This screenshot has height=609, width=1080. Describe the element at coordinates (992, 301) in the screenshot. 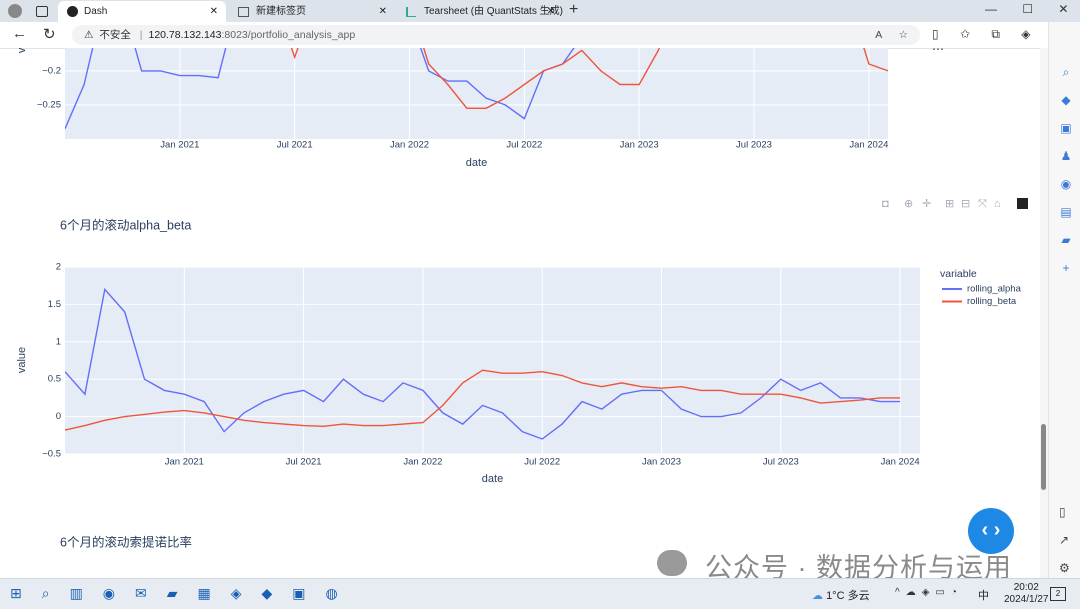

I see `legend-label: rolling_beta` at that location.